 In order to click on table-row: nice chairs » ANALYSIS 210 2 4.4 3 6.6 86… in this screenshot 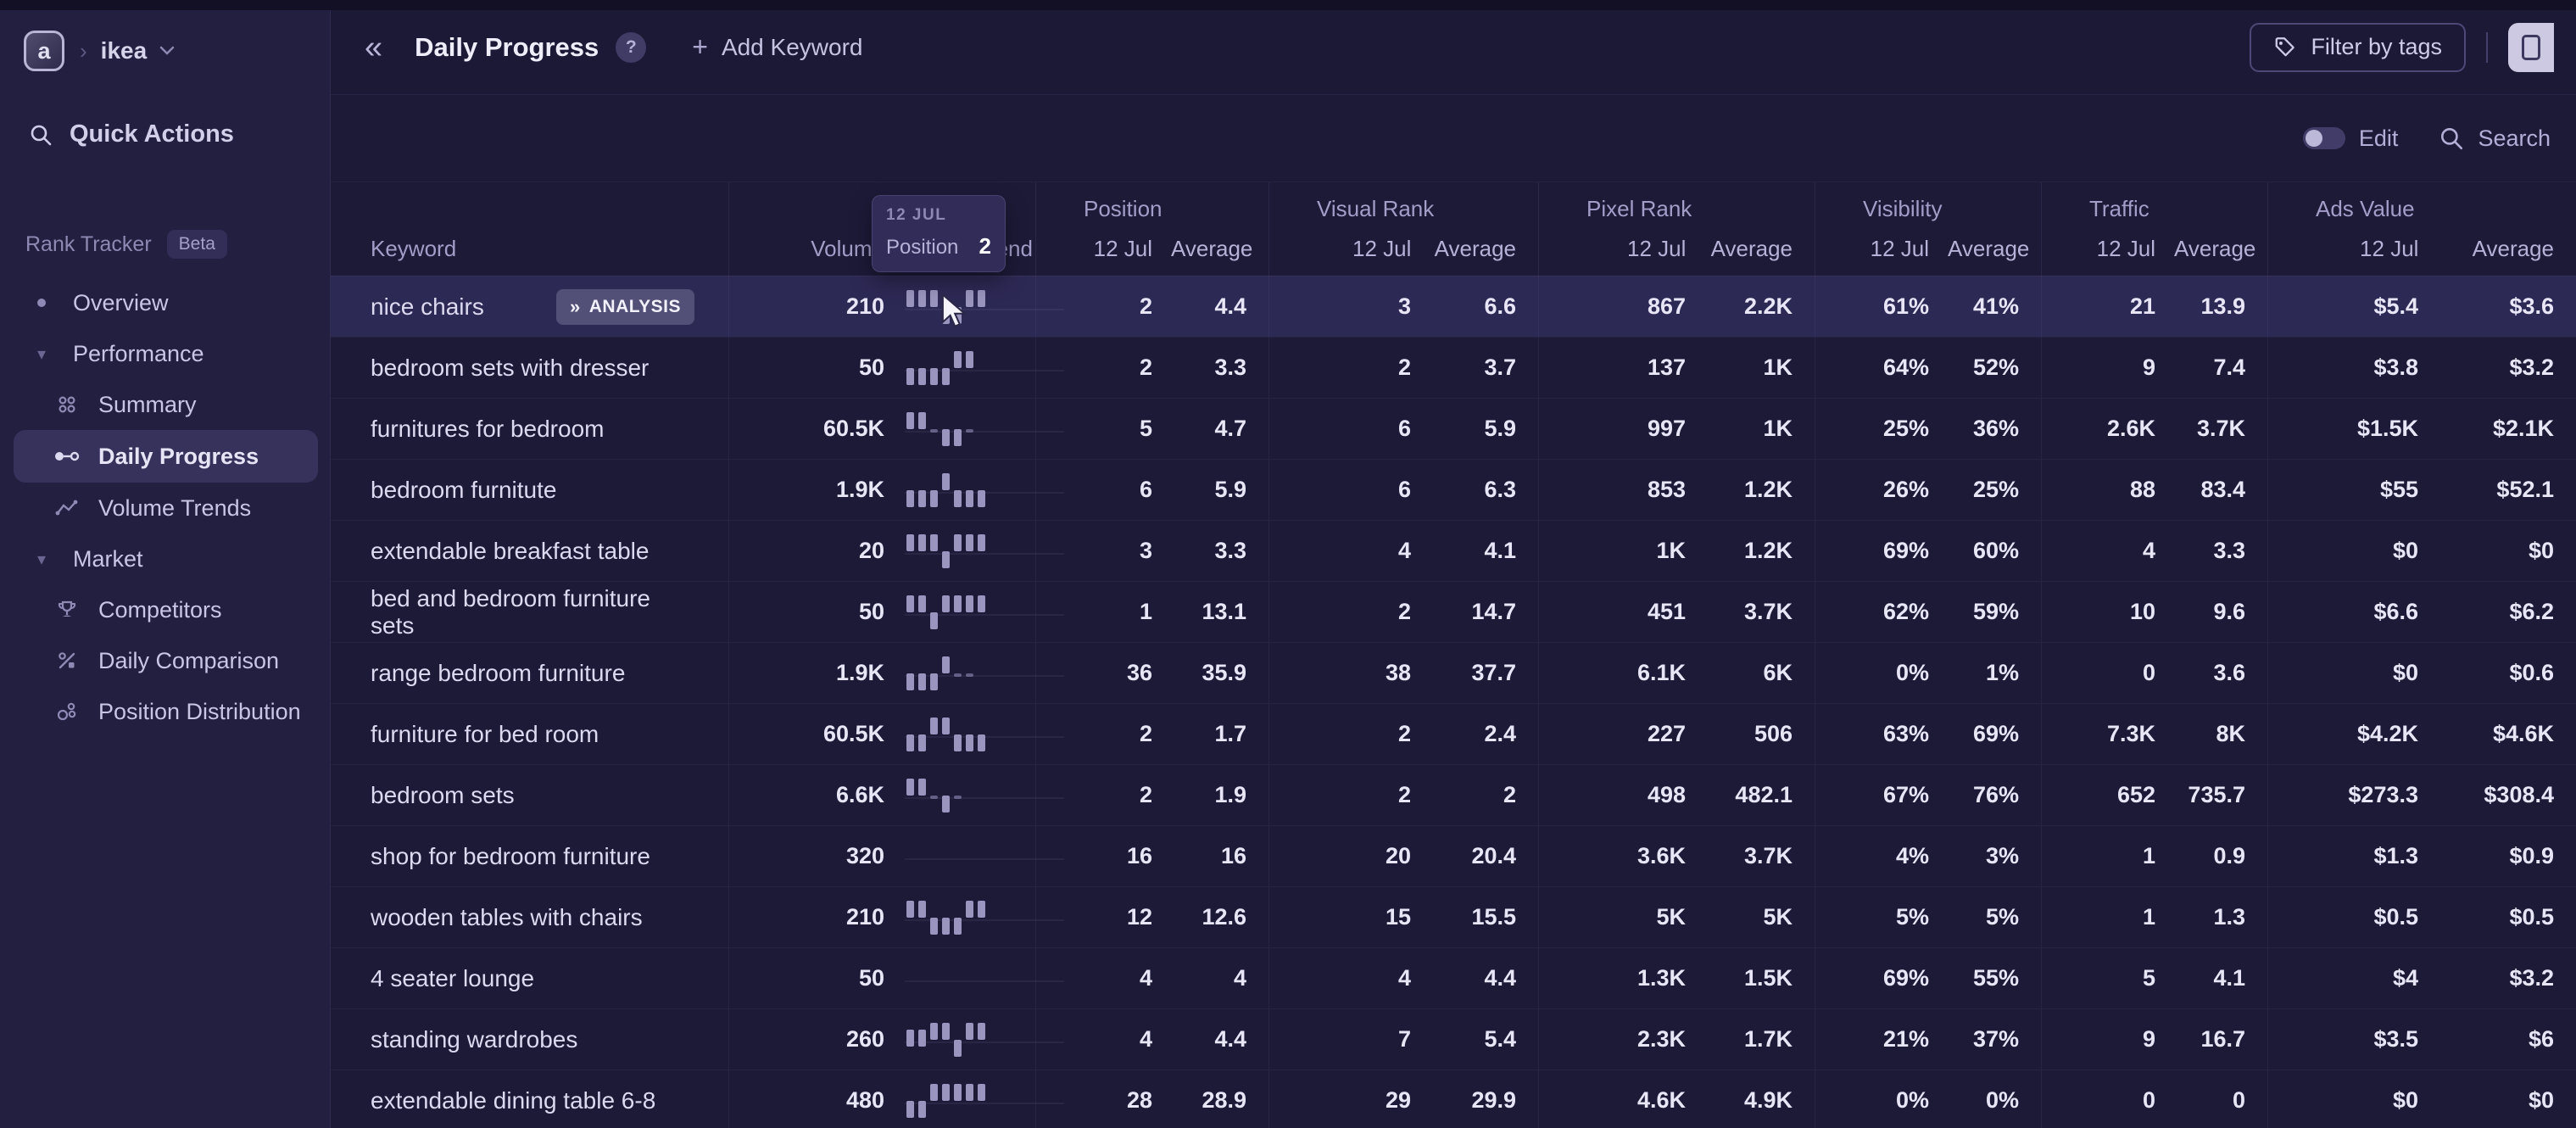, I will do `click(1453, 306)`.